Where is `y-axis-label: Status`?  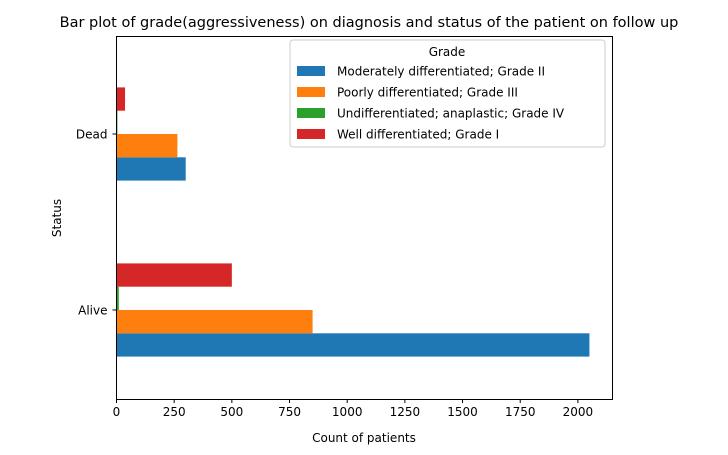
y-axis-label: Status is located at coordinates (57, 218).